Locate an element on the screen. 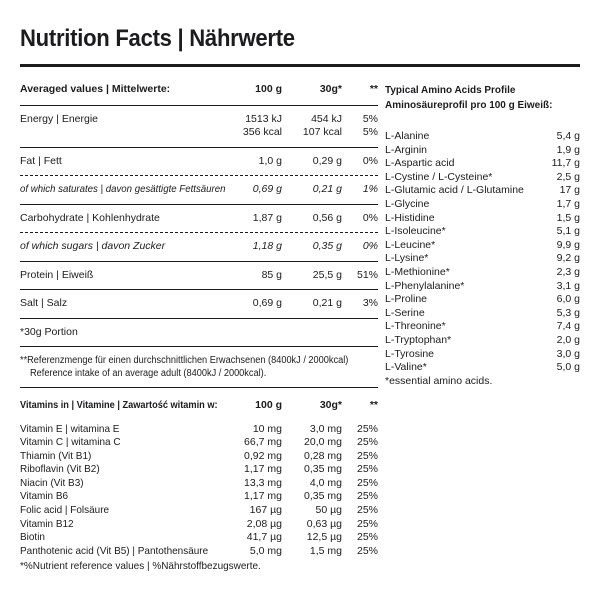  vitamin-label: Biotin is located at coordinates (120, 538).